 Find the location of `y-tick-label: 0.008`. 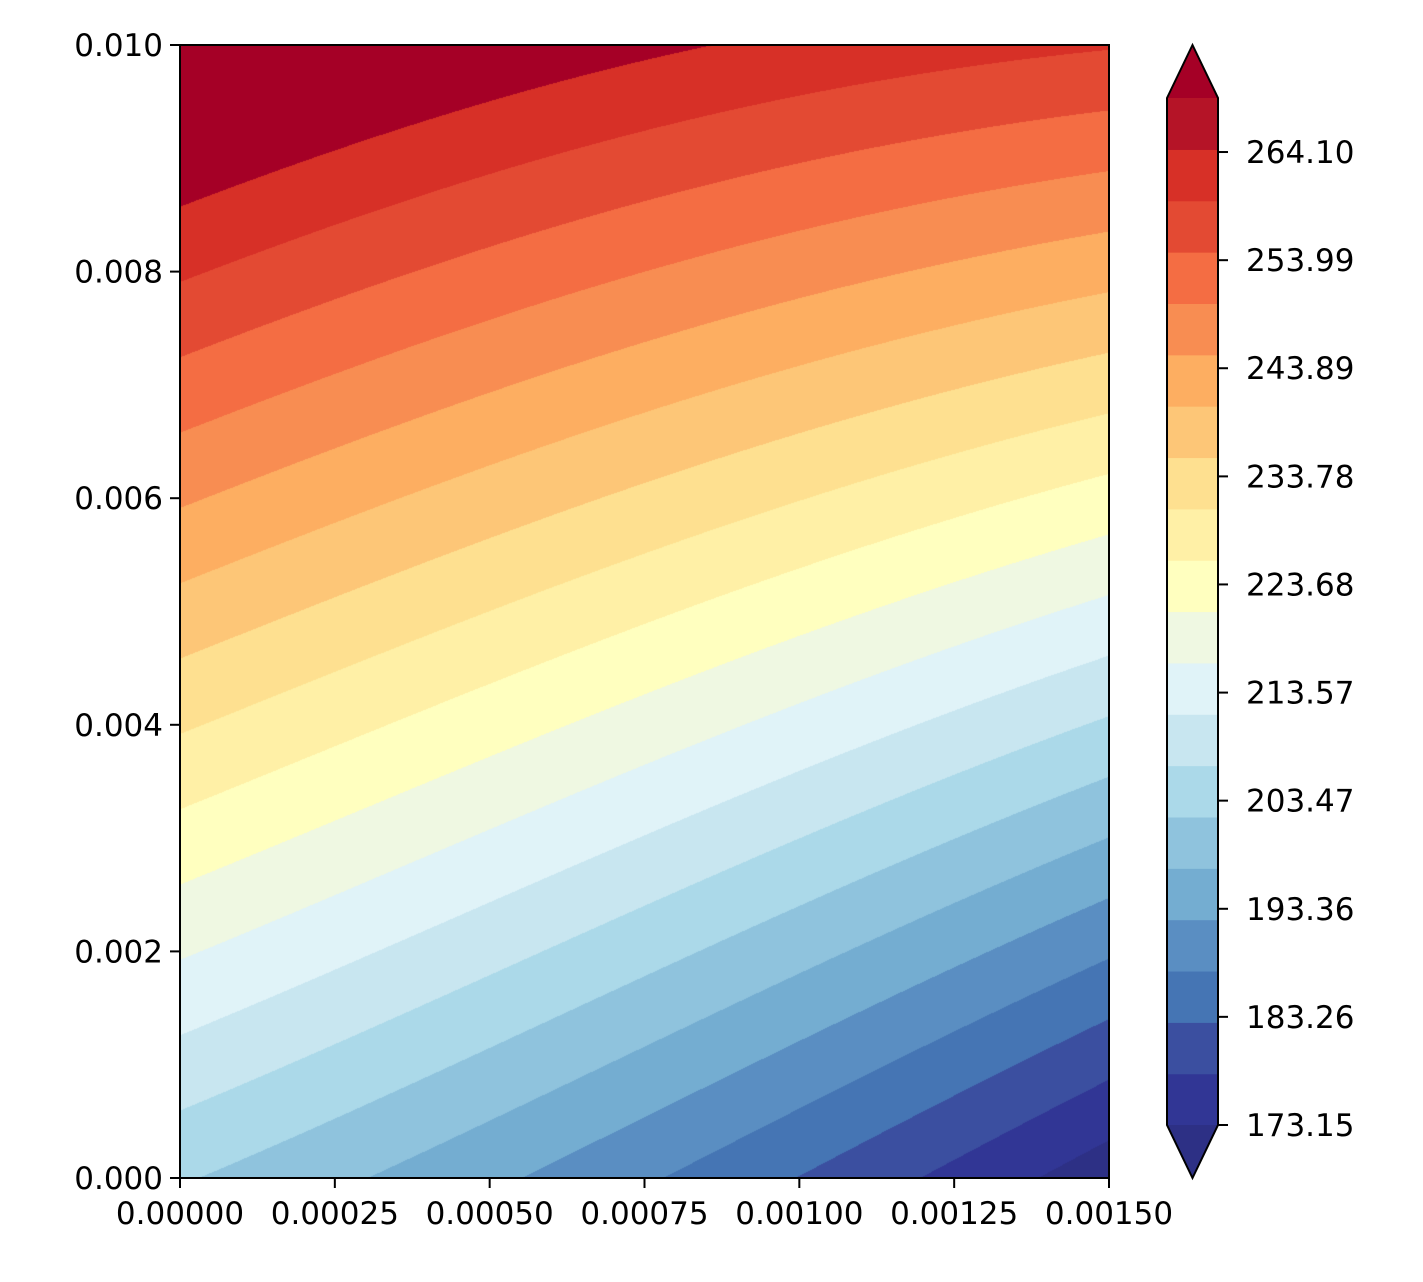

y-tick-label: 0.008 is located at coordinates (118, 273).